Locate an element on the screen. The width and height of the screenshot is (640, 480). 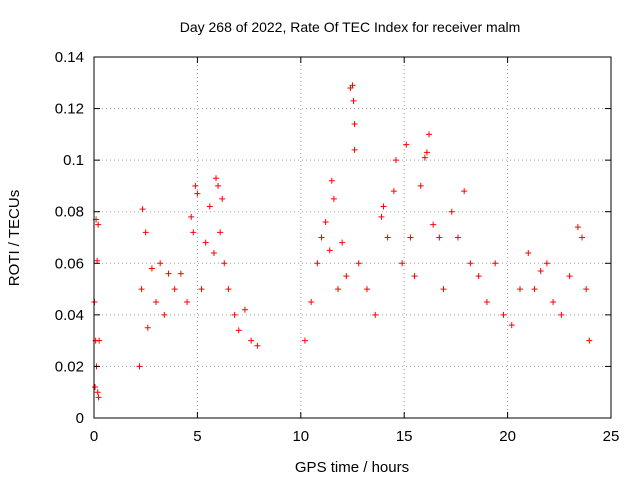
x-tick-label: 10 is located at coordinates (300, 436).